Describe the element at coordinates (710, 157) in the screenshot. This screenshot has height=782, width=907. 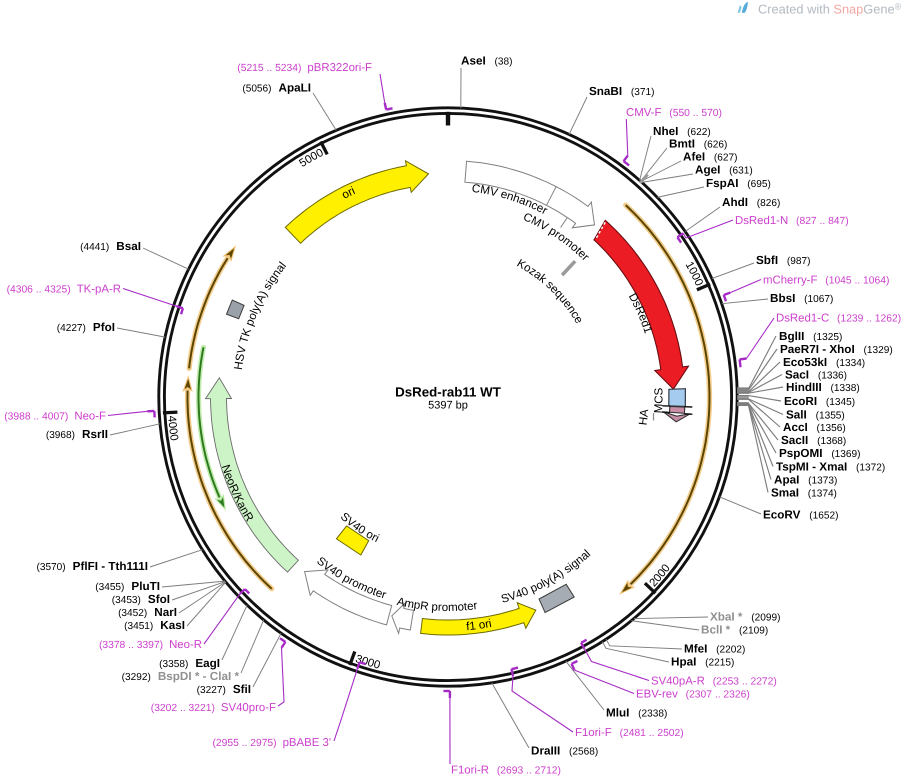
I see `svg-text: AfeI (627)` at that location.